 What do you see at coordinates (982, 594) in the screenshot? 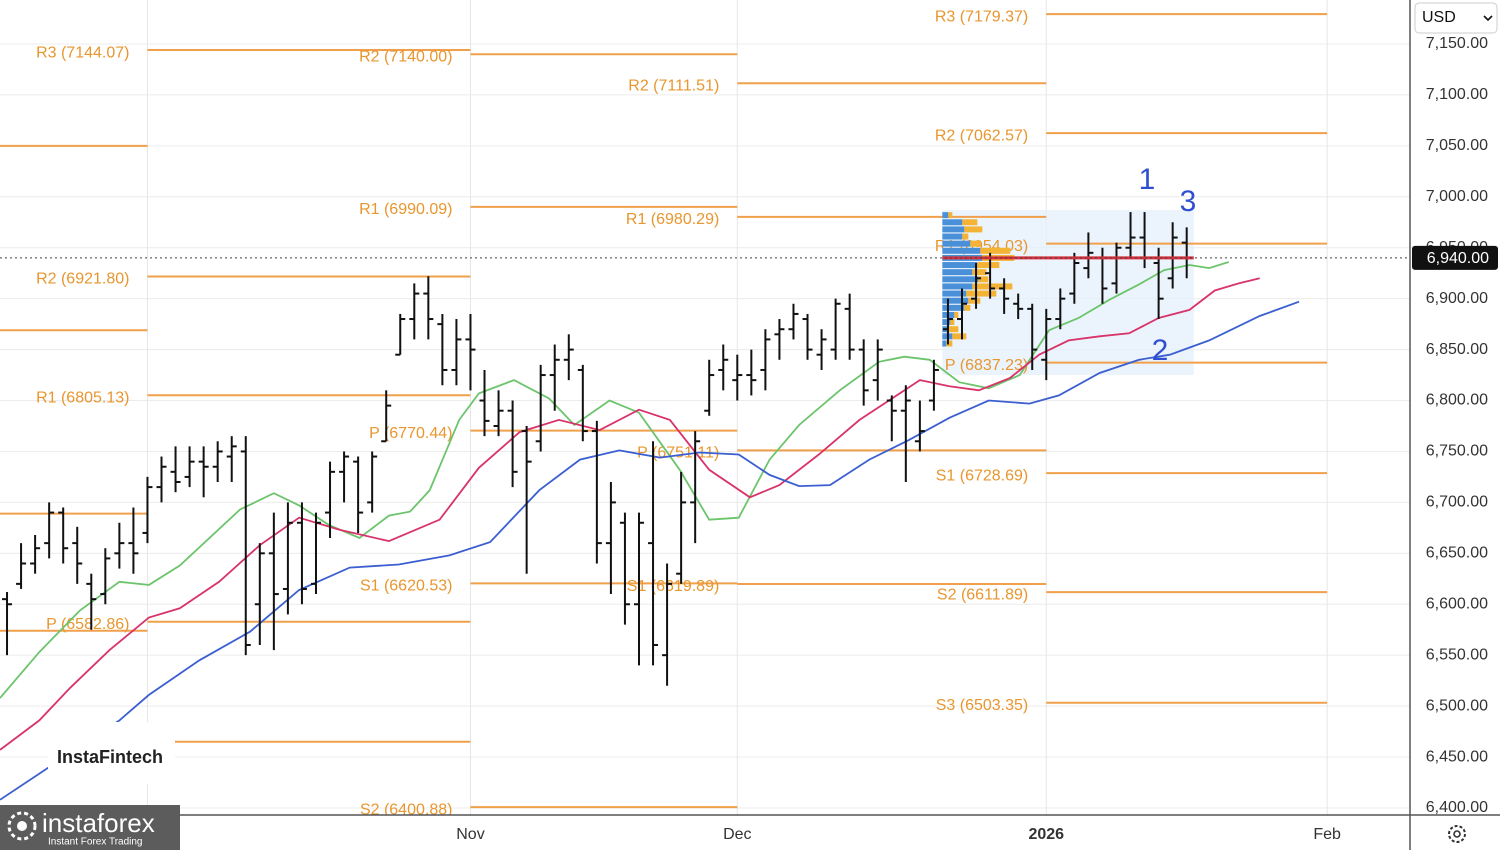
I see `pivot-label: S2 (6611.89)` at bounding box center [982, 594].